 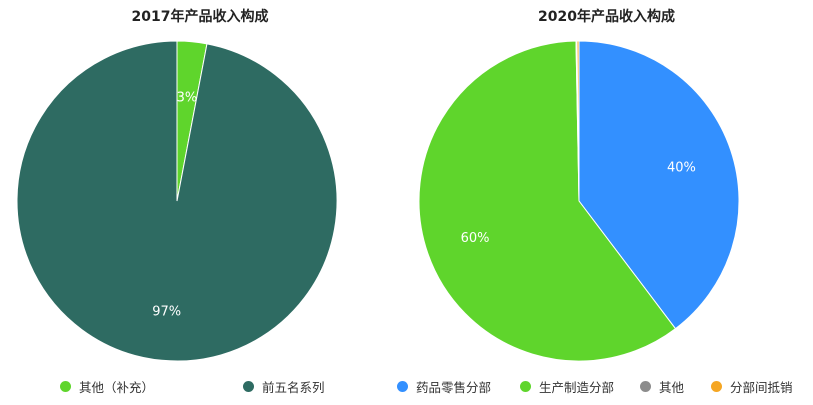 I want to click on legend-label: 分部间抵销, so click(x=761, y=387).